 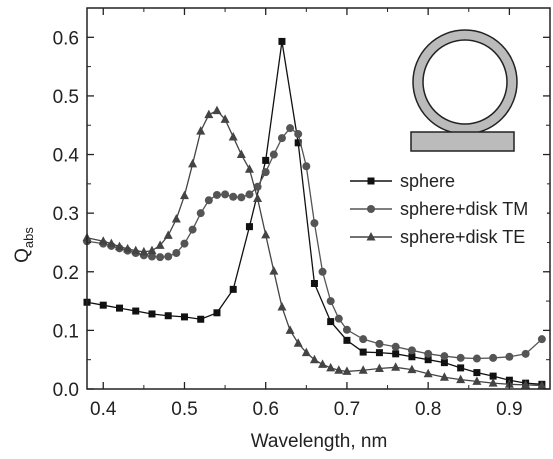 I want to click on x-tick-label: 0.5, so click(x=184, y=409).